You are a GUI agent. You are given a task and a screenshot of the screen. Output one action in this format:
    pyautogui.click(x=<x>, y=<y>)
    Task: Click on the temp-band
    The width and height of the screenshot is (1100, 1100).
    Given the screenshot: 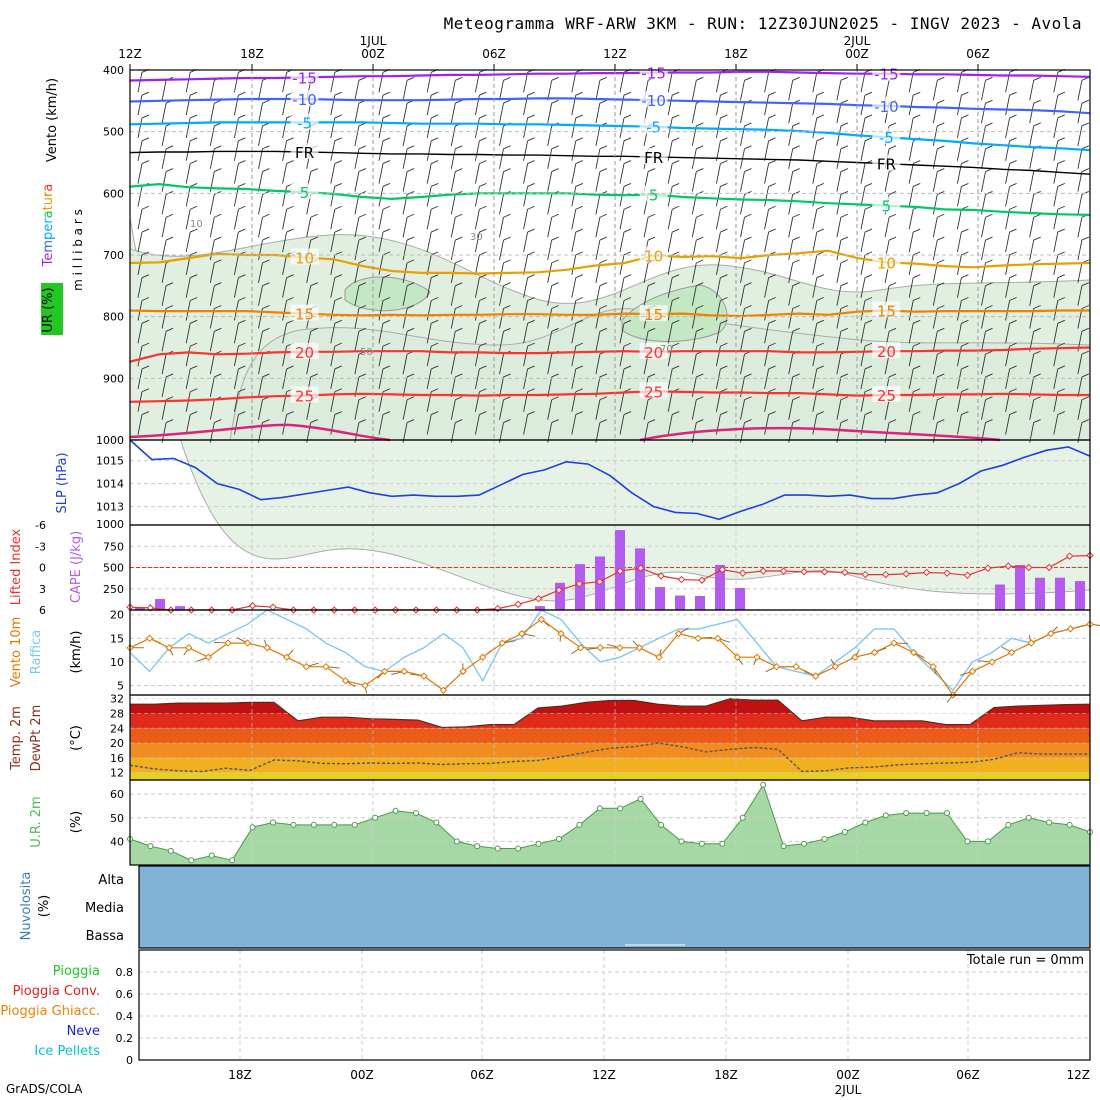 What is the action you would take?
    pyautogui.click(x=610, y=721)
    